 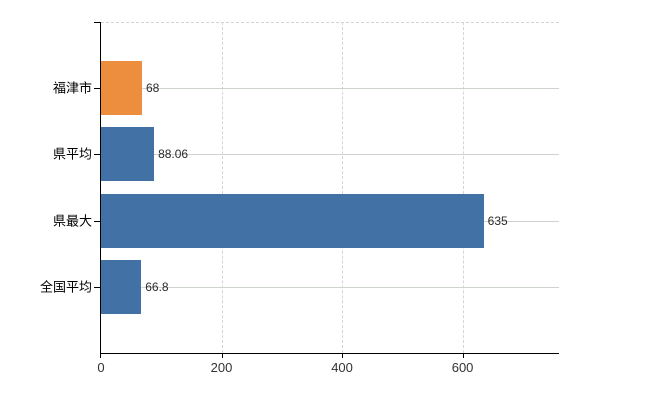 What do you see at coordinates (173, 154) in the screenshot?
I see `bar-value-label: 88.06` at bounding box center [173, 154].